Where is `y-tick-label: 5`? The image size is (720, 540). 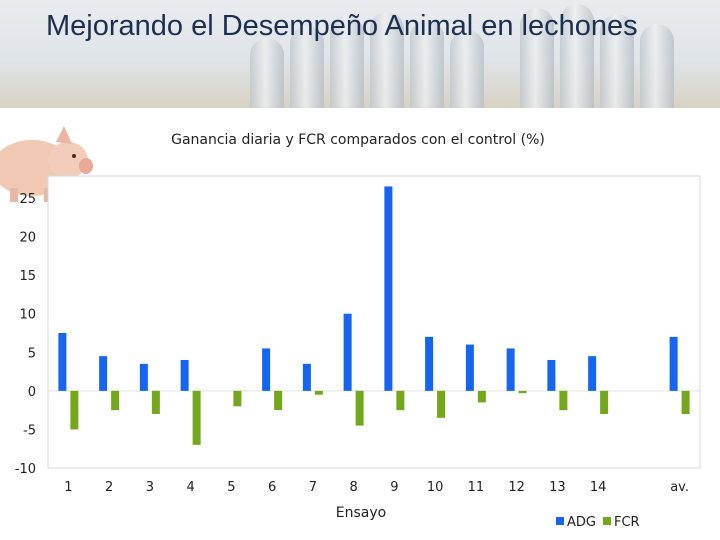
y-tick-label: 5 is located at coordinates (32, 353).